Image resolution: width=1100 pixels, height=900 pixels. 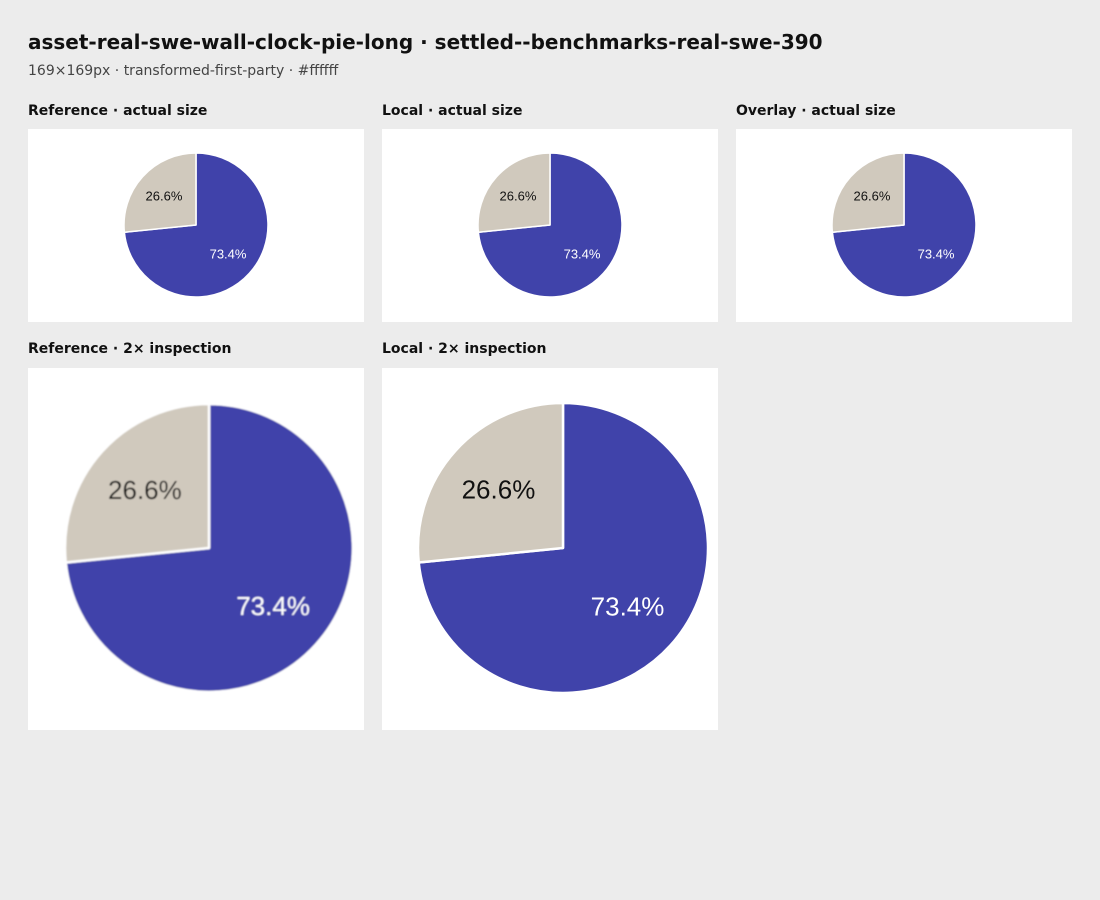 I want to click on overlay-actual-pie-label-1: 73.4%, so click(x=936, y=253).